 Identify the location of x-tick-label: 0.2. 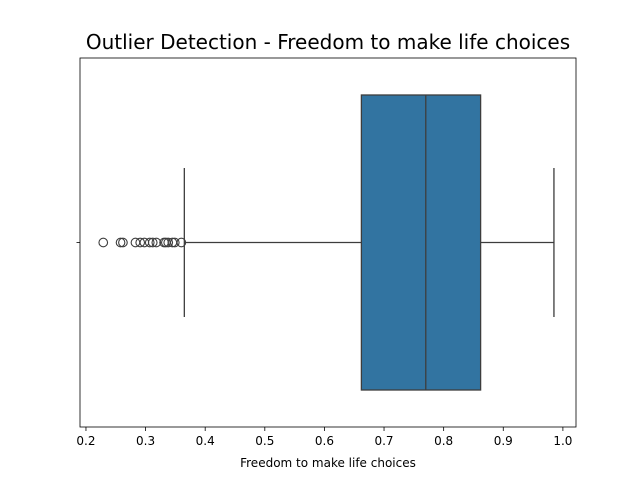
(85, 441).